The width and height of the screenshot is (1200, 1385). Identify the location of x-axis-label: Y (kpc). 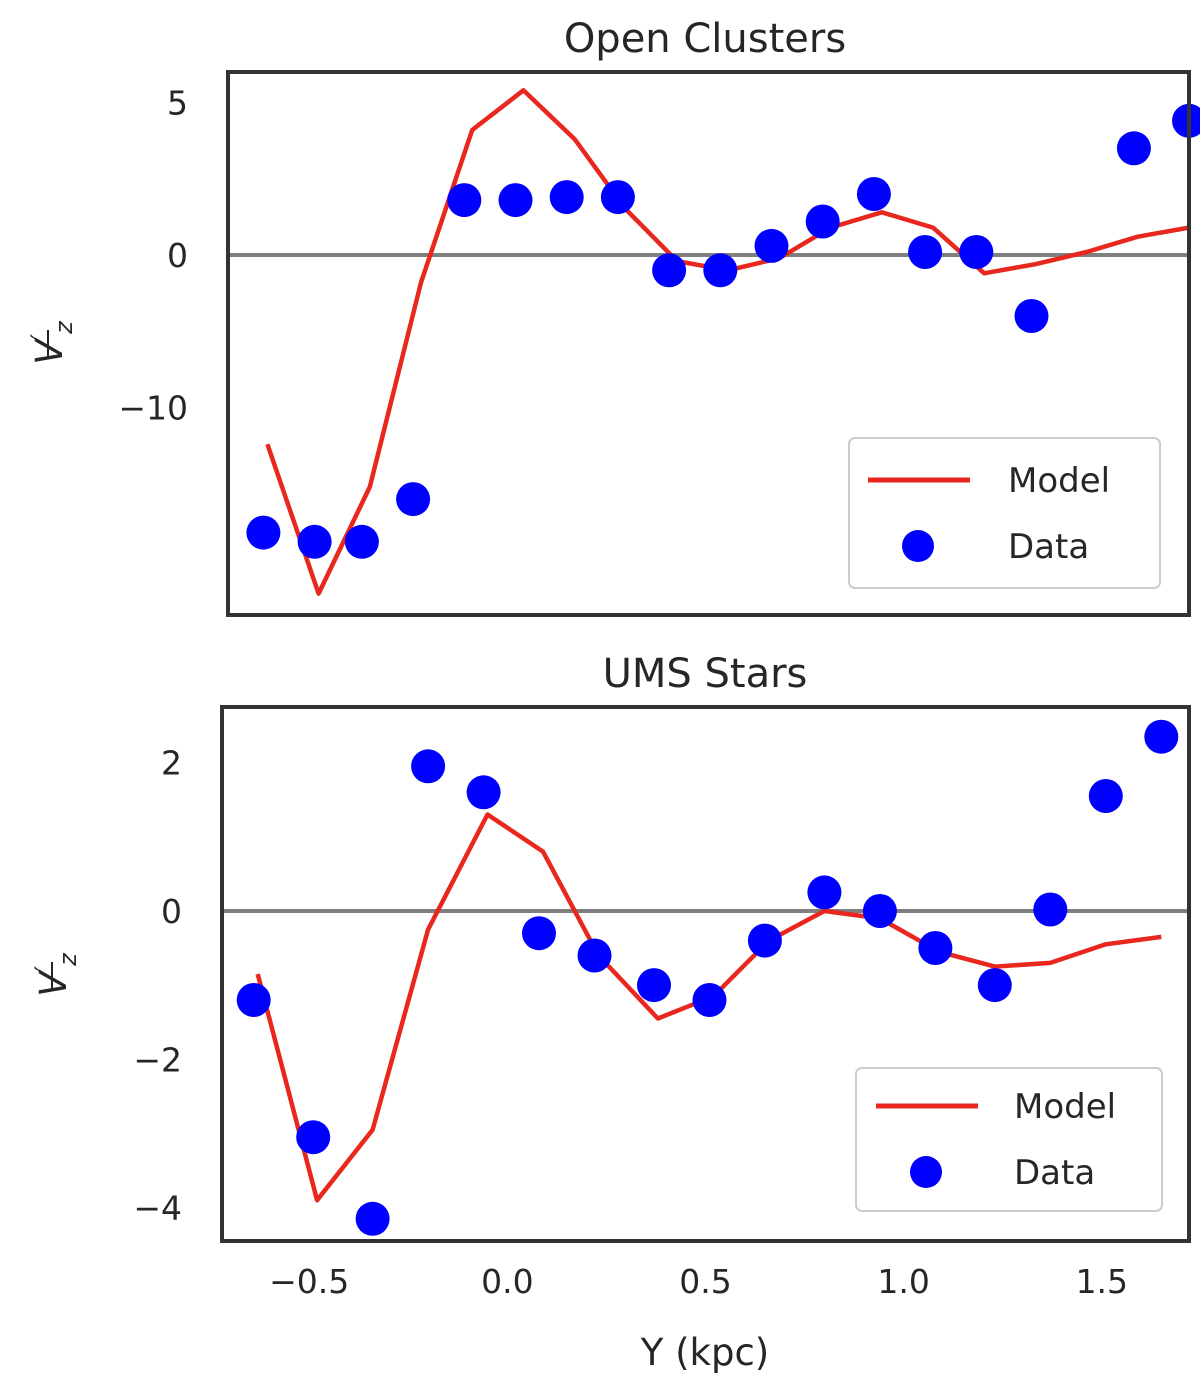
(705, 1352).